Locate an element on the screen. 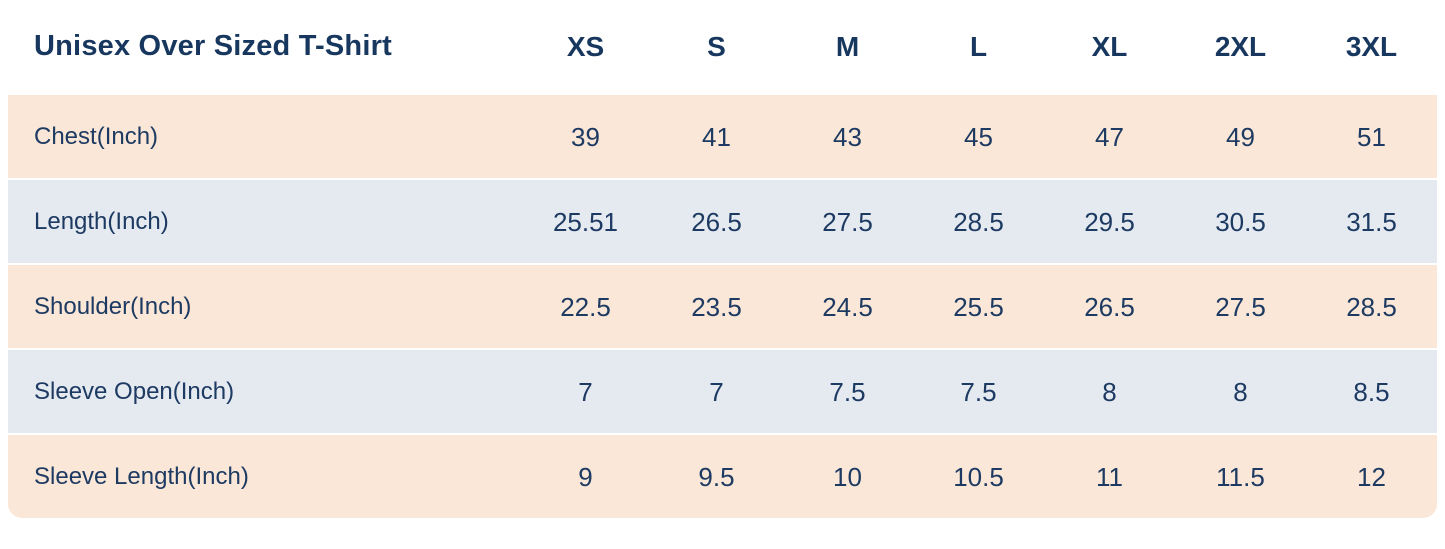 This screenshot has height=549, width=1445. table-cell-sleeve-length-xs: 9 is located at coordinates (585, 476).